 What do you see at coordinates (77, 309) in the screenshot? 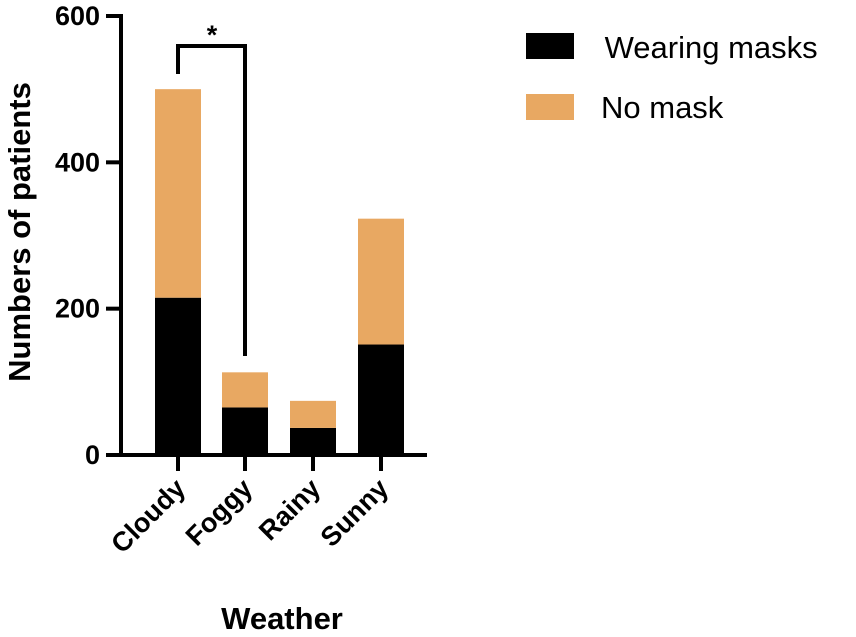
I see `y-tick-label: 200` at bounding box center [77, 309].